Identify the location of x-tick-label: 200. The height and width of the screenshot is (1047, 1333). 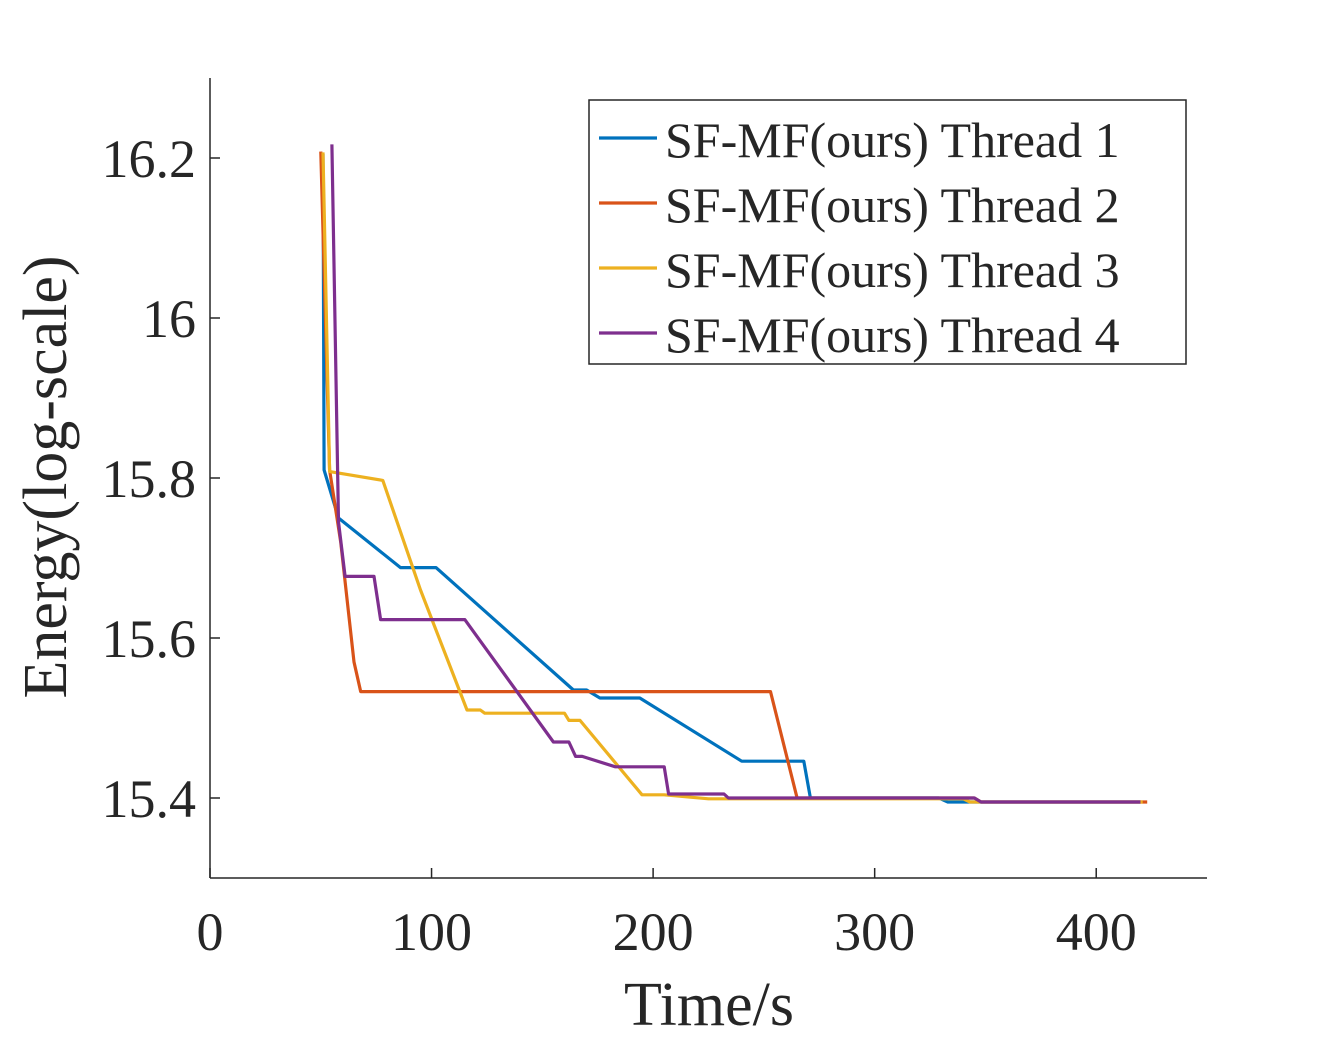
(653, 932).